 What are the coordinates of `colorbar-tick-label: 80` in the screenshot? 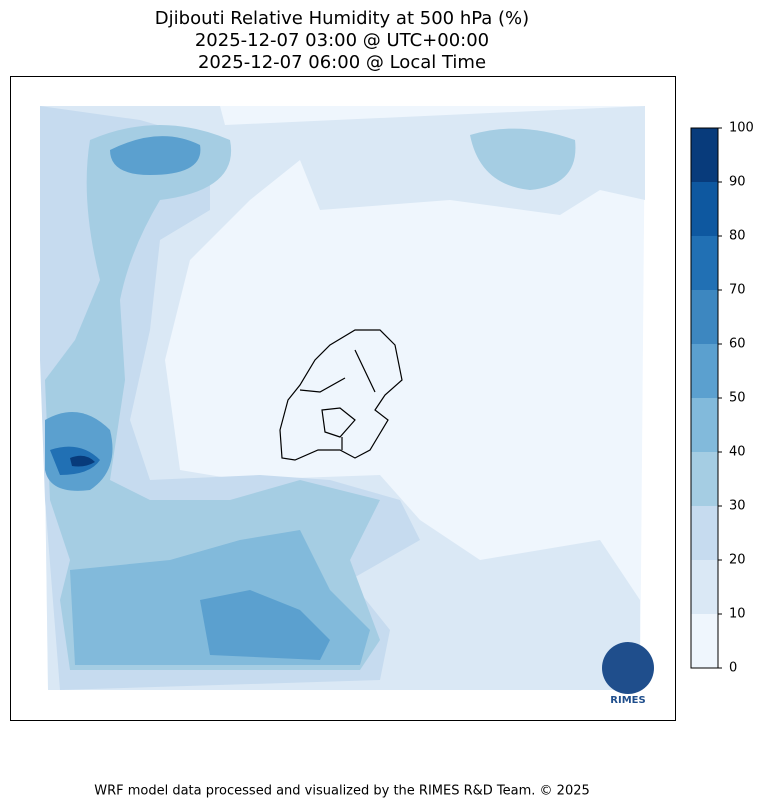 It's located at (737, 236).